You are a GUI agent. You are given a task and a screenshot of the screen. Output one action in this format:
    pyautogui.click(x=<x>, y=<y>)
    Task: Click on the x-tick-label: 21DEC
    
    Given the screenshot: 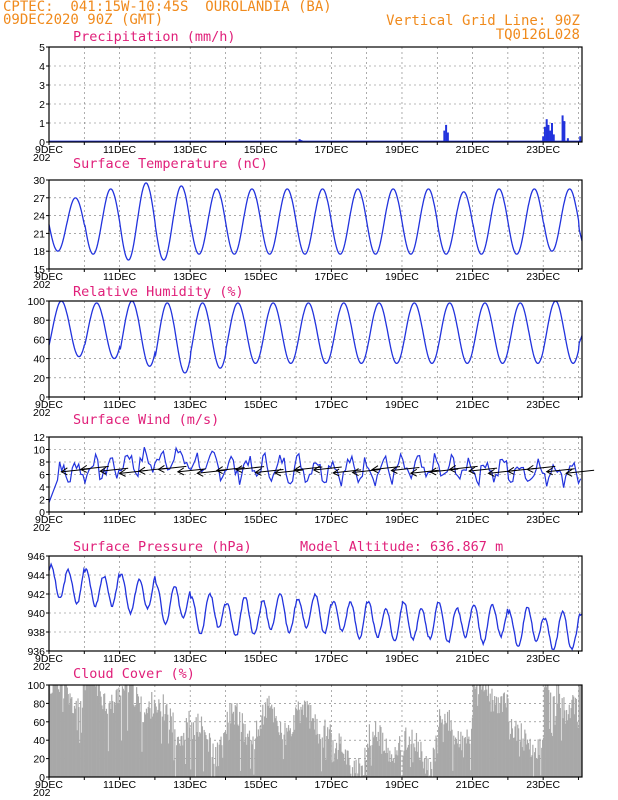 What is the action you would take?
    pyautogui.click(x=473, y=405)
    